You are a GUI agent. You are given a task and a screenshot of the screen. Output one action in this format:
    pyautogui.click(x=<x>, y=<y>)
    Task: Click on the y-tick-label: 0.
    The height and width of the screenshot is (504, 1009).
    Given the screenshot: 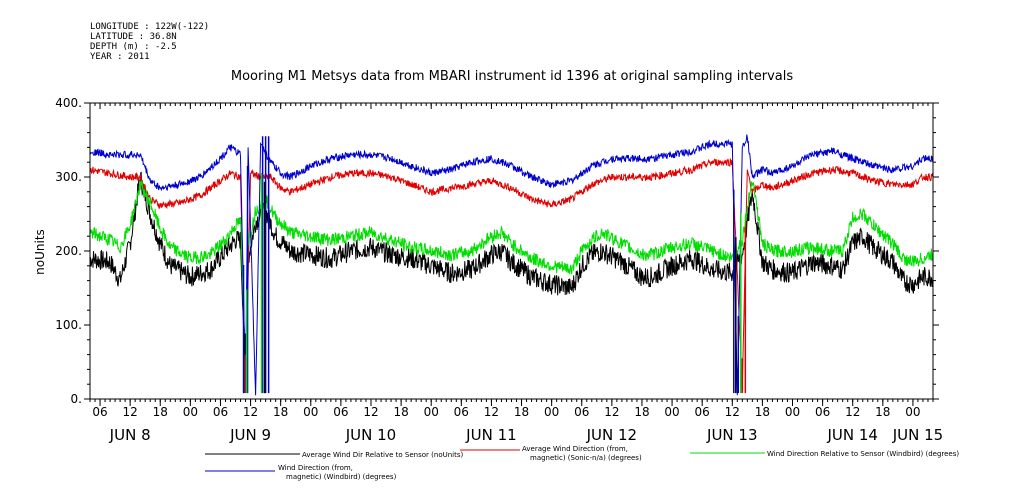 What is the action you would take?
    pyautogui.click(x=76, y=399)
    